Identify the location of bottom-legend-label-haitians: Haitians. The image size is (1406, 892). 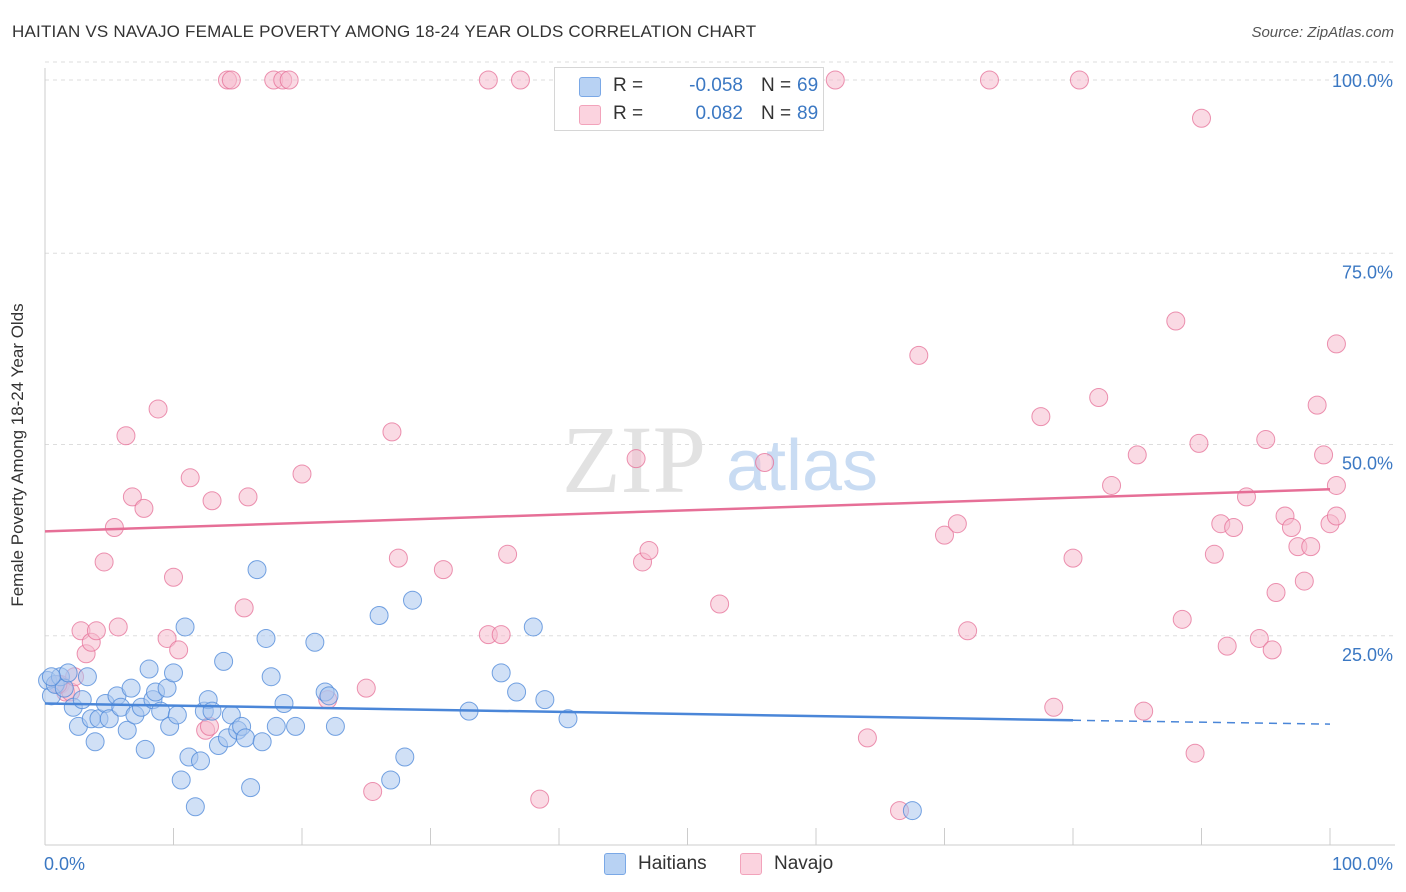
(672, 863).